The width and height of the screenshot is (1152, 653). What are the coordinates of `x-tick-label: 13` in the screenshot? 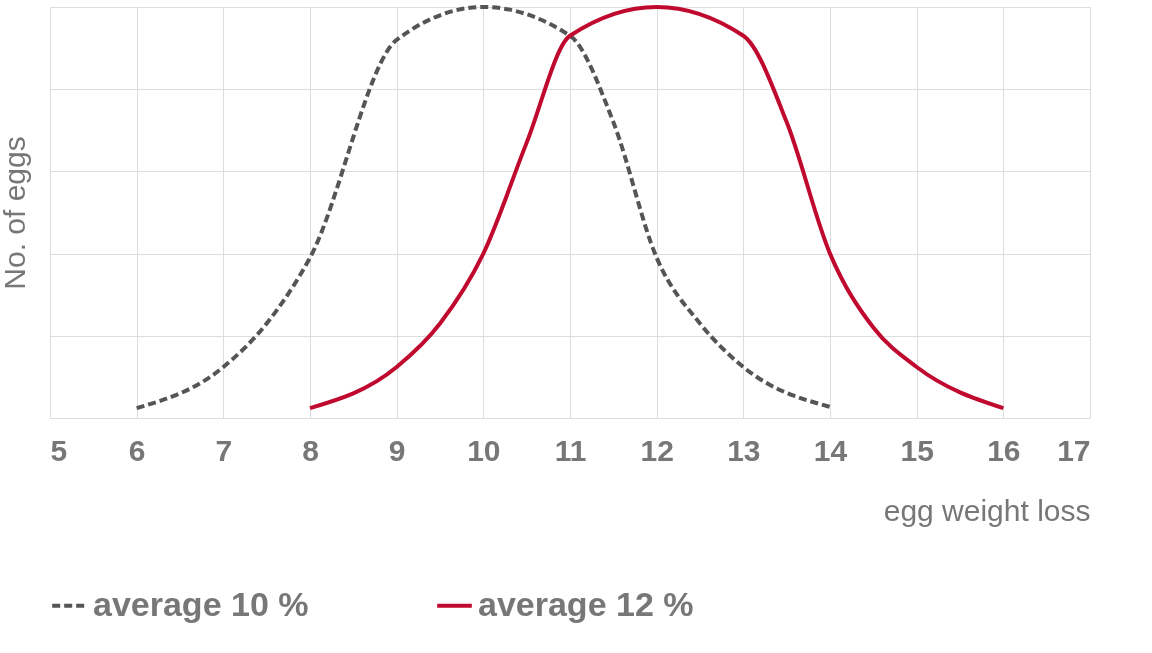 It's located at (744, 450).